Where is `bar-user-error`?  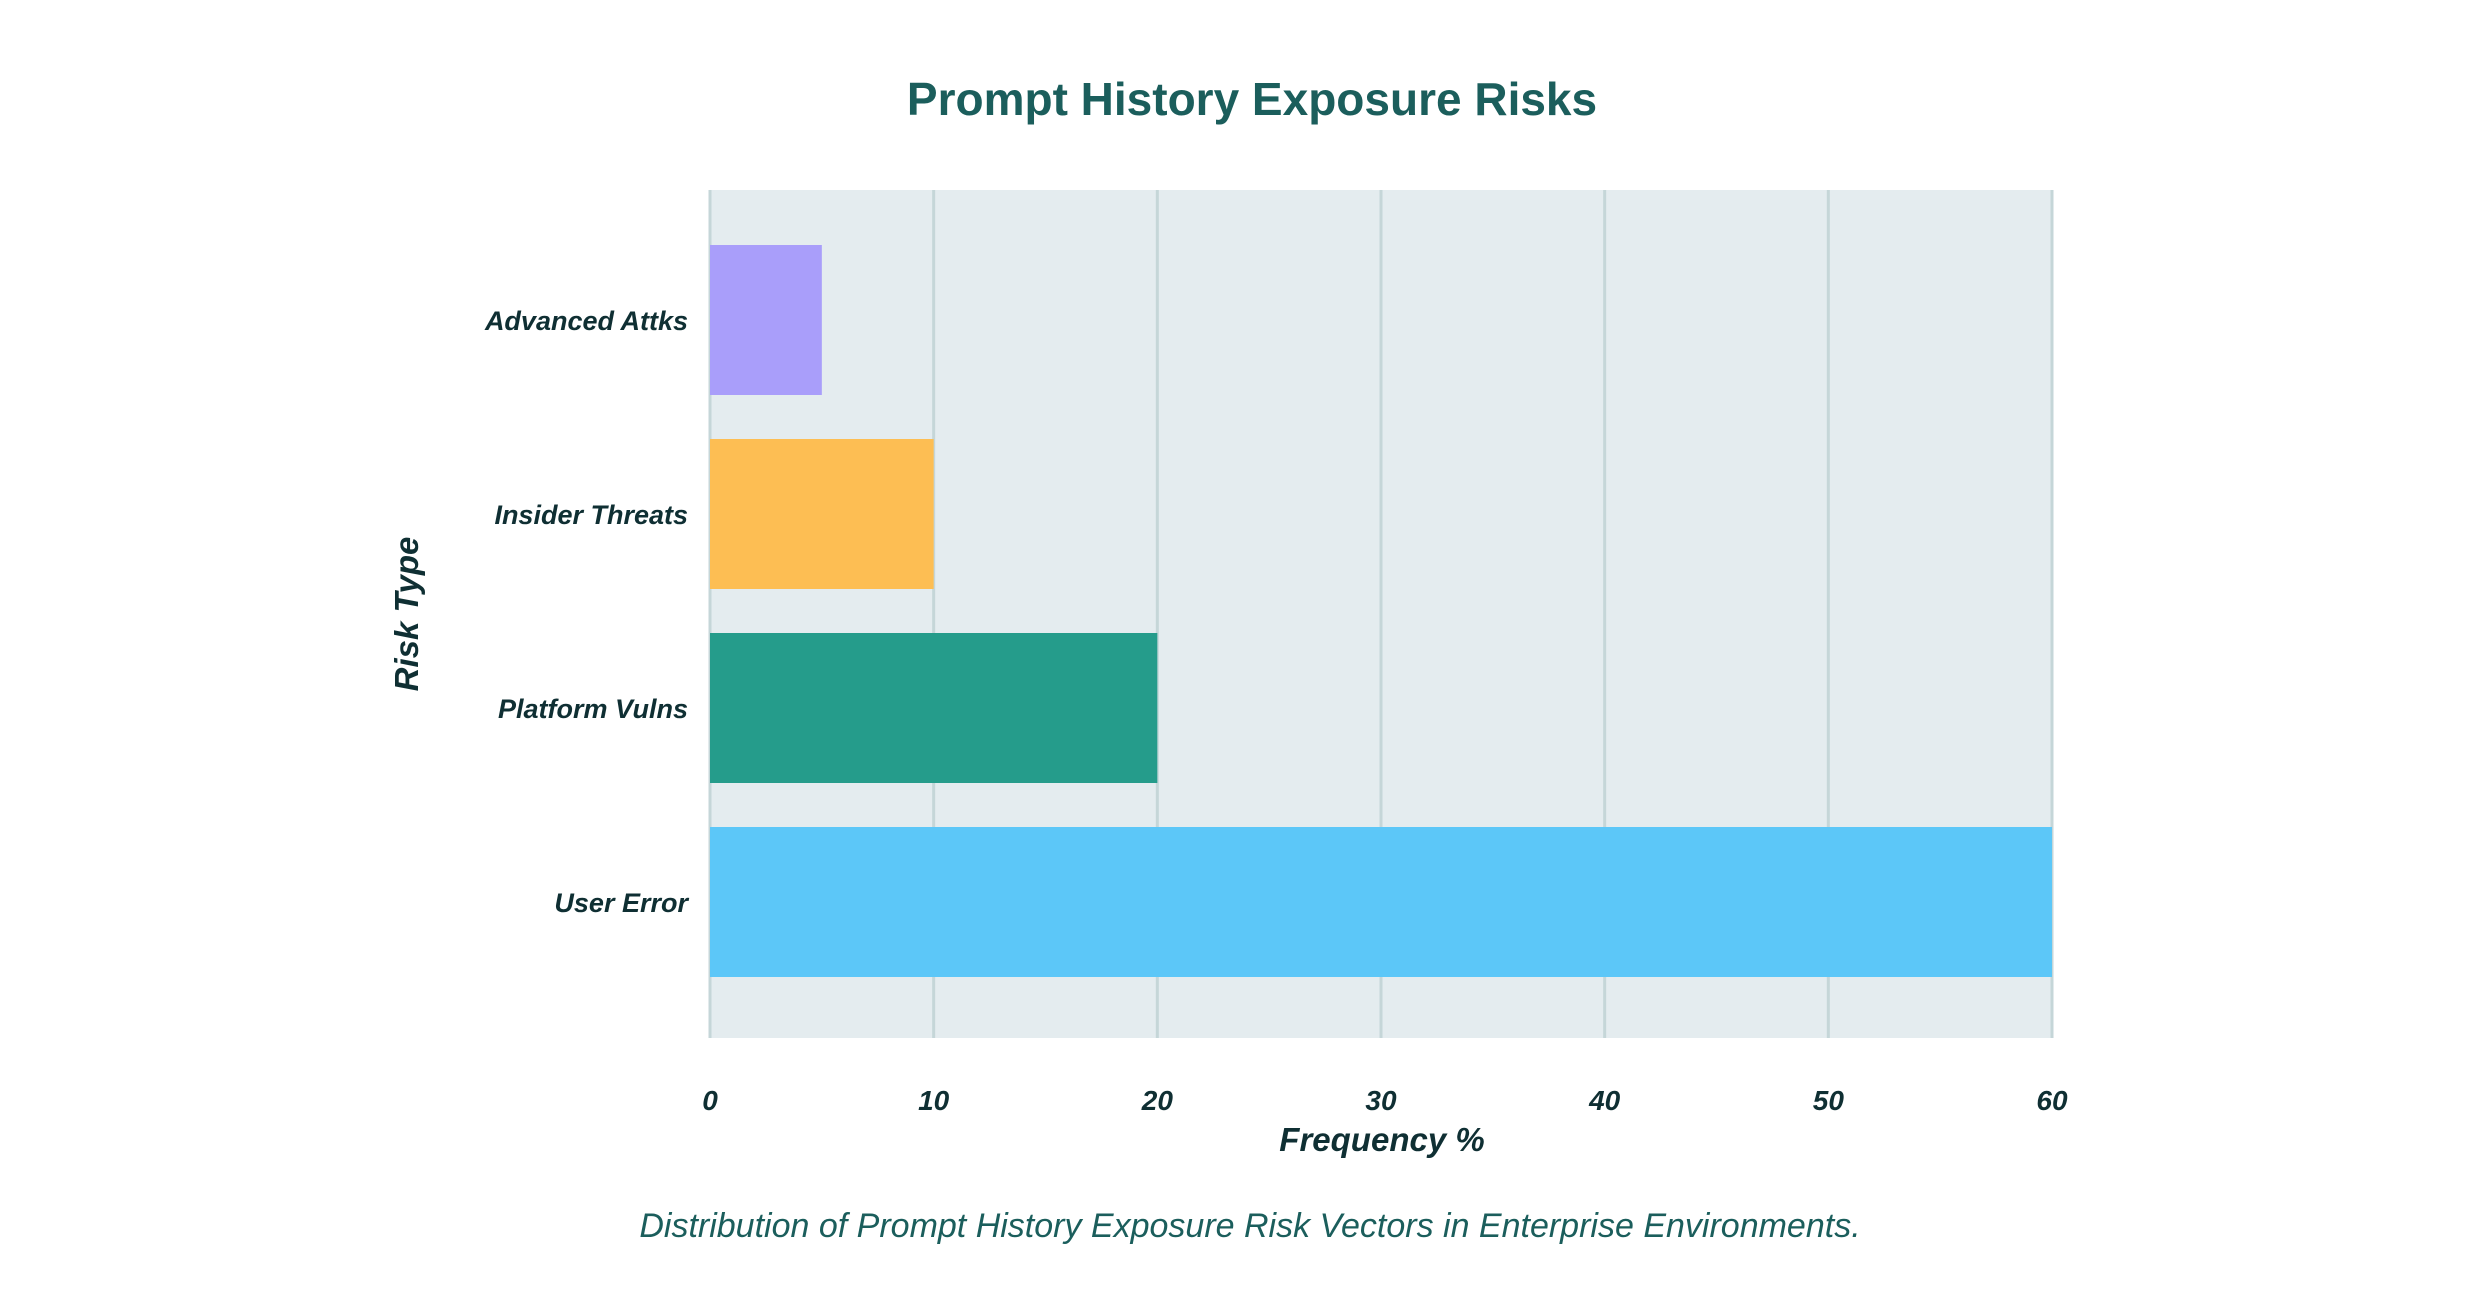
bar-user-error is located at coordinates (1381, 902).